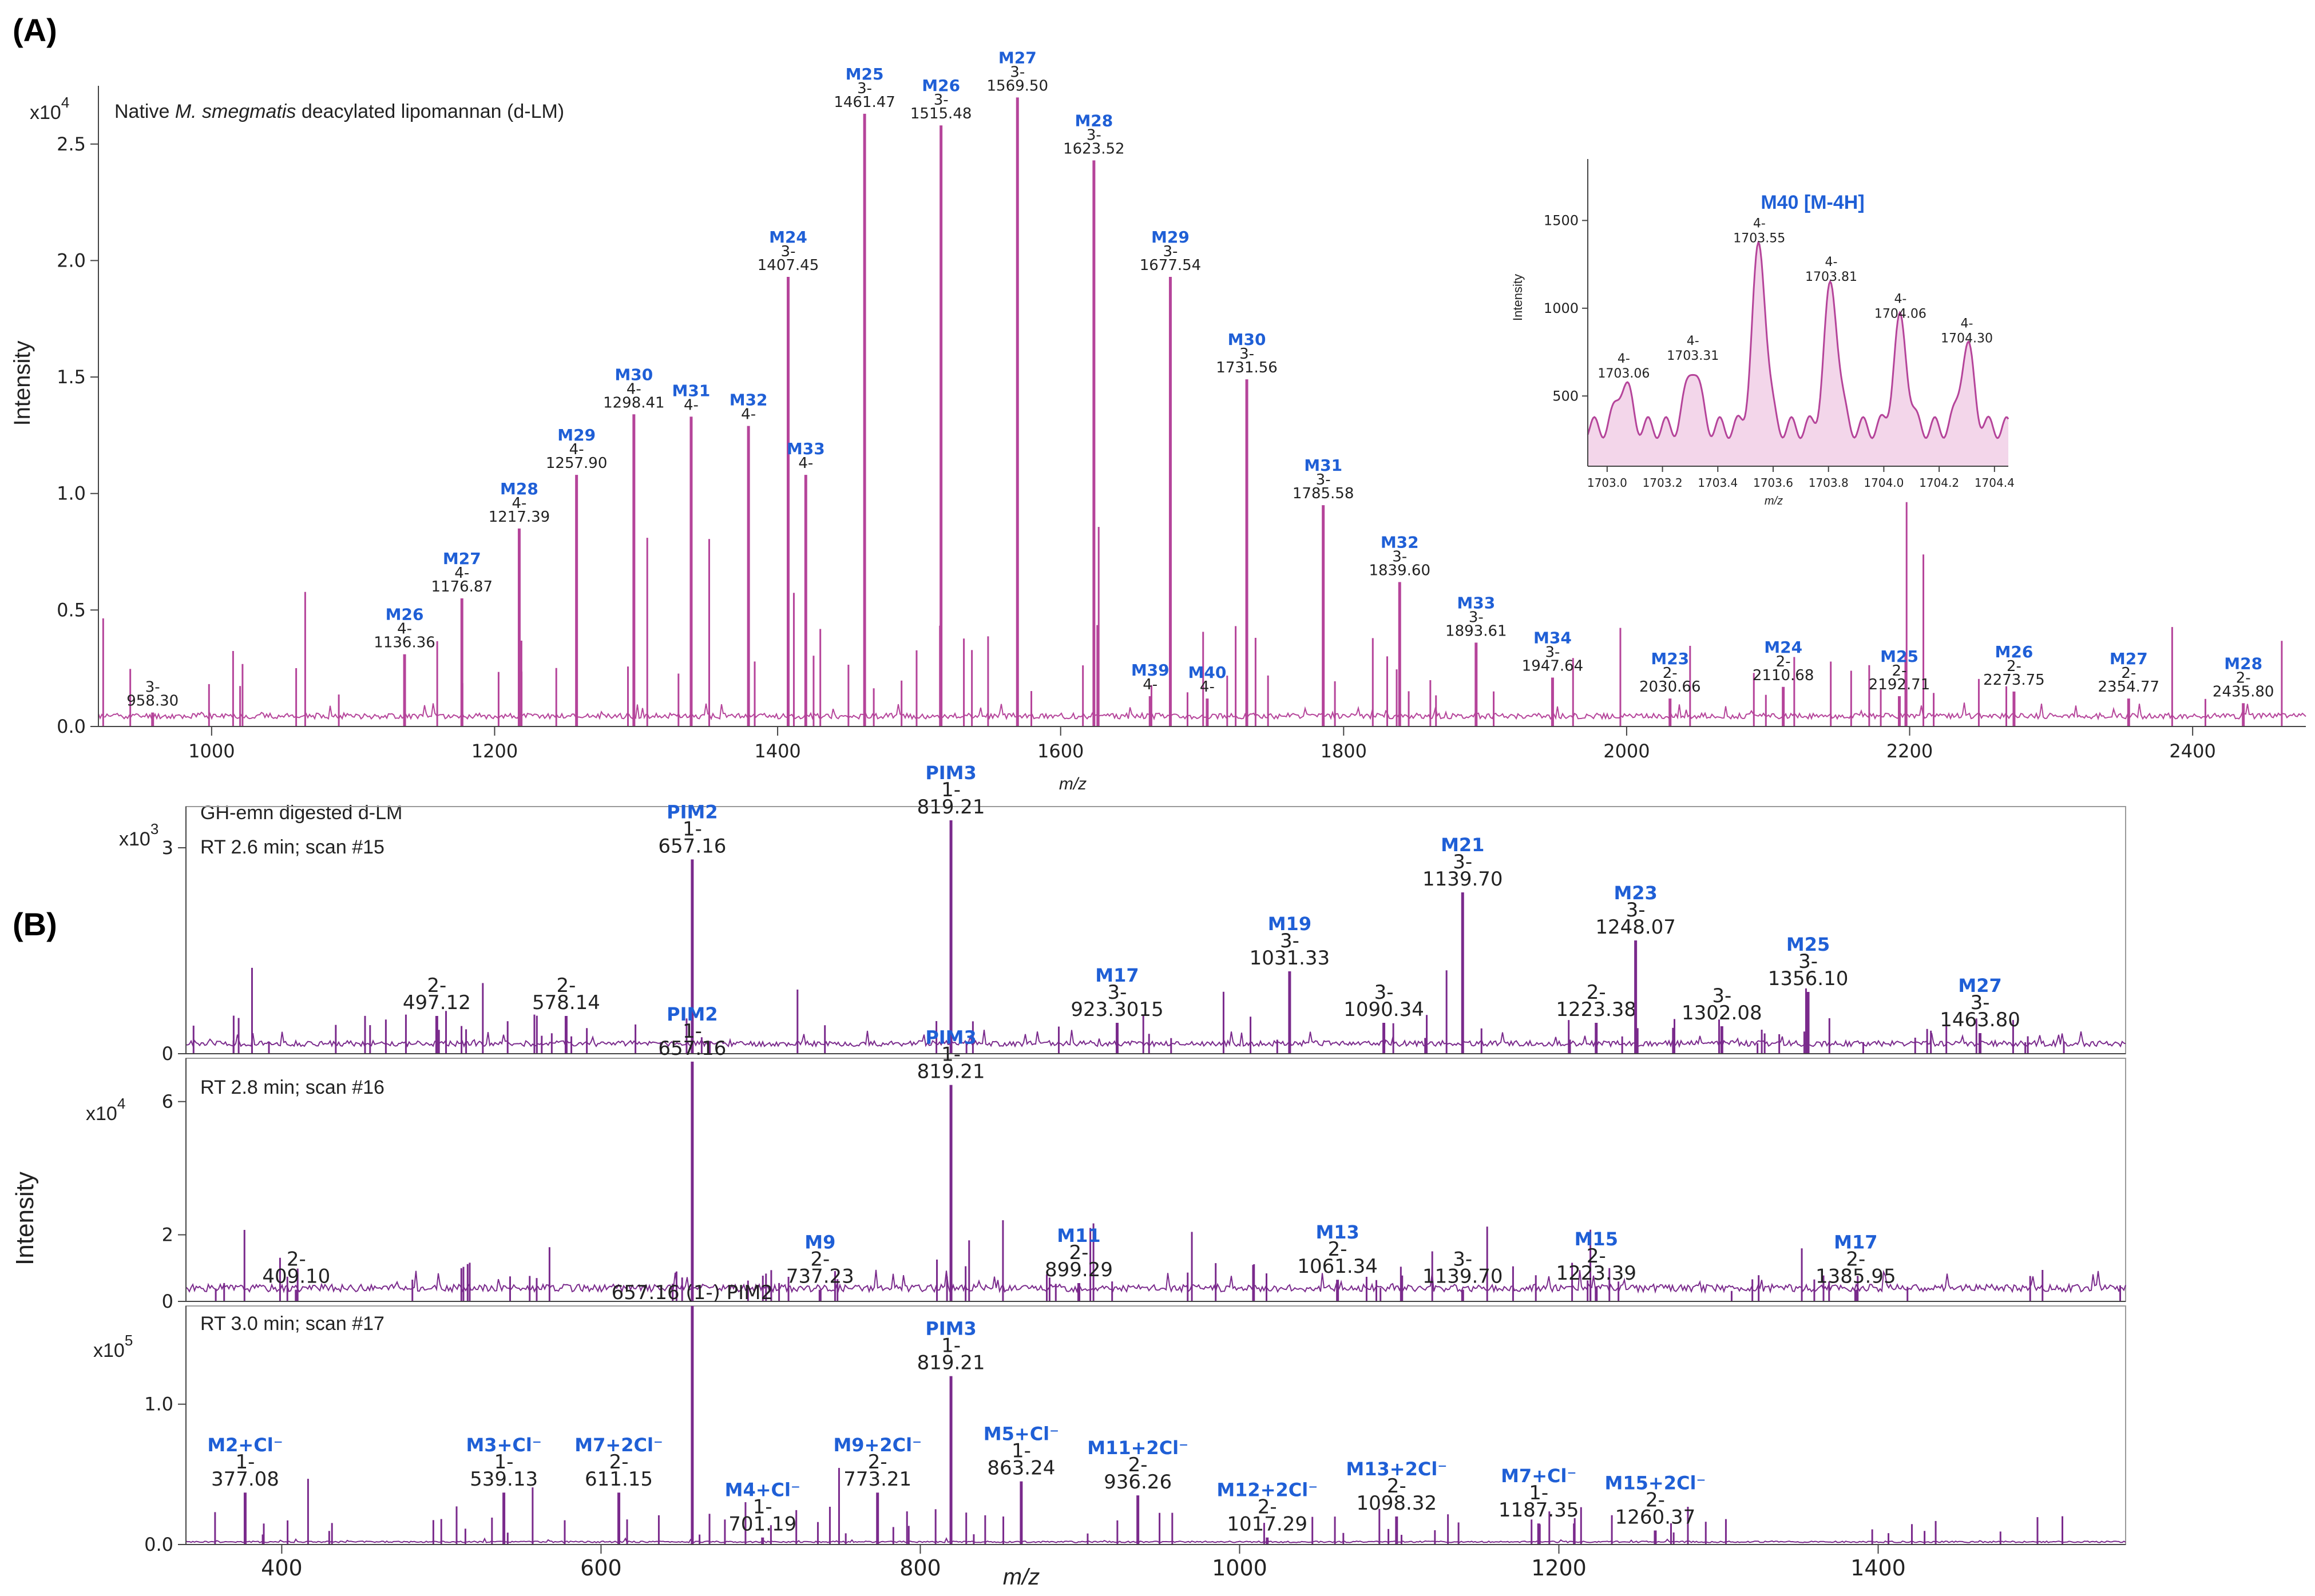 The image size is (2315, 1596). I want to click on b1-mult-base: x10, so click(134, 839).